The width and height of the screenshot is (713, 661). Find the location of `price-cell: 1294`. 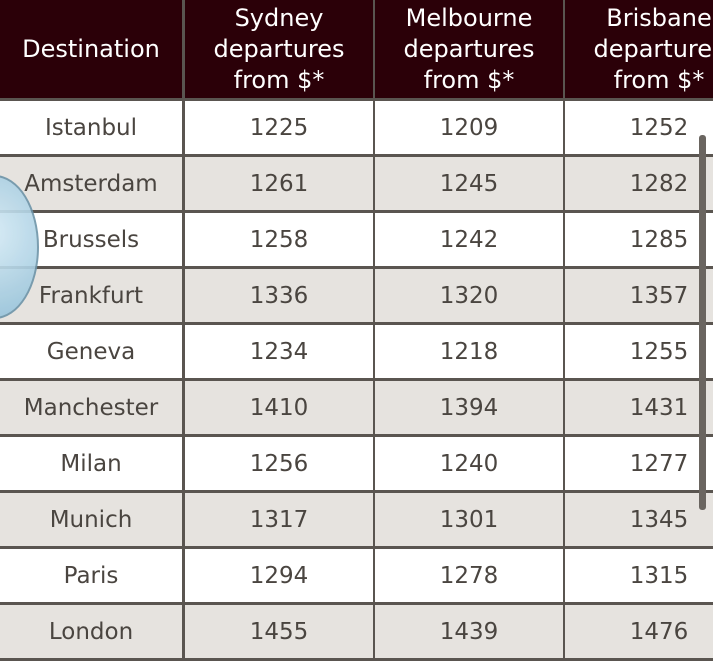

price-cell: 1294 is located at coordinates (279, 575).